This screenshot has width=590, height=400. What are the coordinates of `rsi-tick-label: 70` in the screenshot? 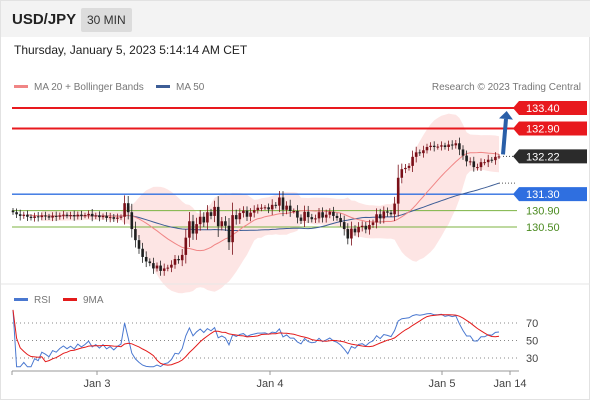 It's located at (532, 324).